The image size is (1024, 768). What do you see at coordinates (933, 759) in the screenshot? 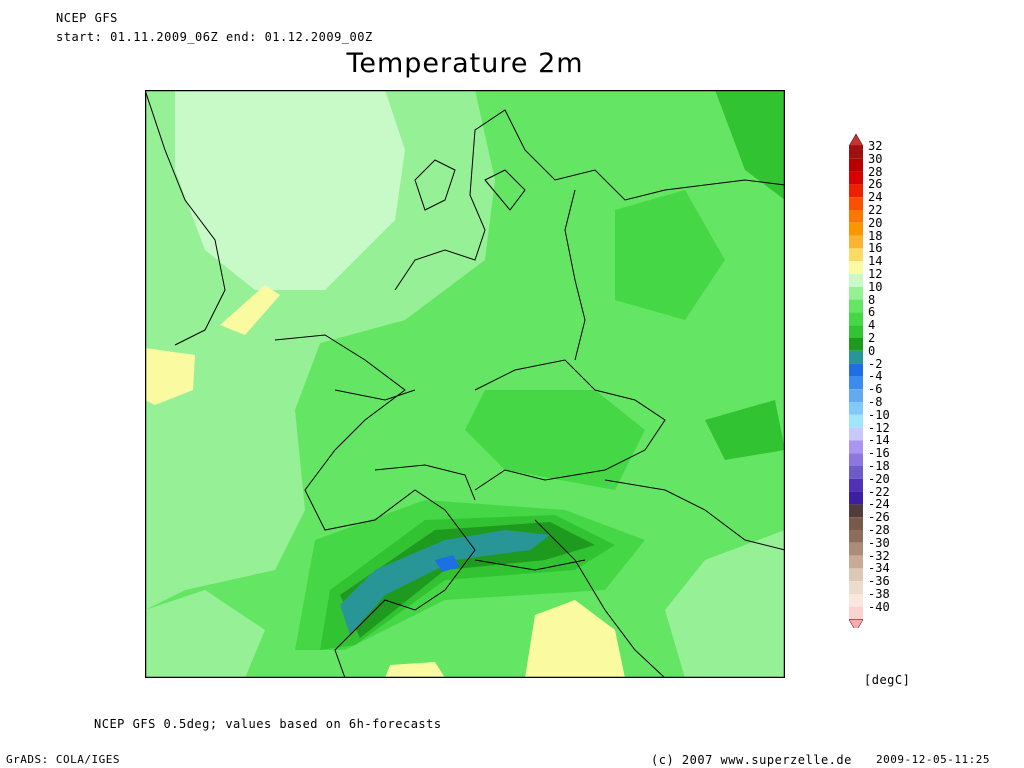
I see `timestamp: 2009-12-05-11:25` at bounding box center [933, 759].